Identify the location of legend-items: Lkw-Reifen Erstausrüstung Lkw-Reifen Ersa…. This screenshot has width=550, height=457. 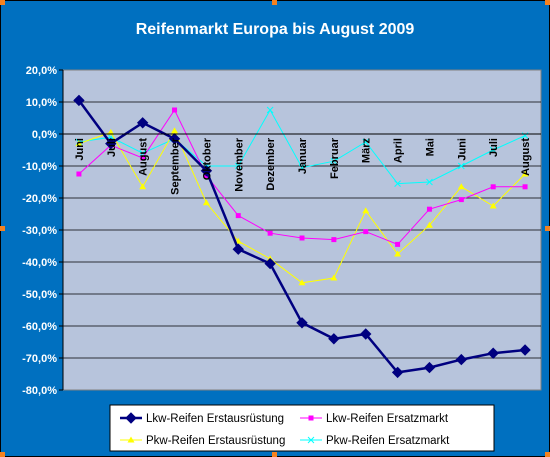
(285, 429).